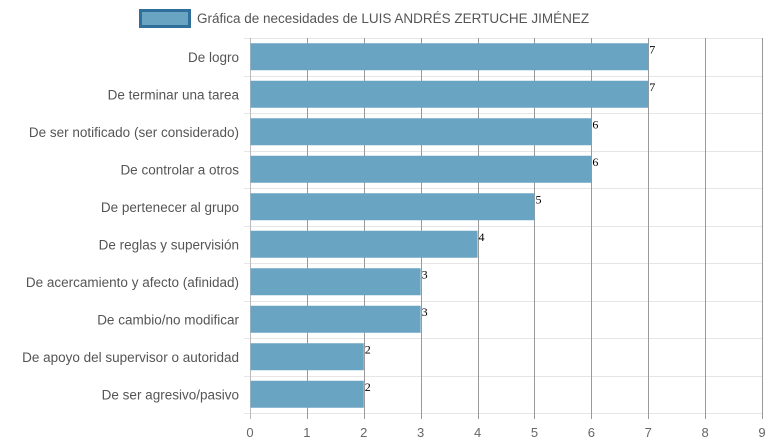 This screenshot has width=769, height=447. What do you see at coordinates (505, 432) in the screenshot?
I see `x-axis-ticks: 0 1 2 3 4 5 6 7 8 9` at bounding box center [505, 432].